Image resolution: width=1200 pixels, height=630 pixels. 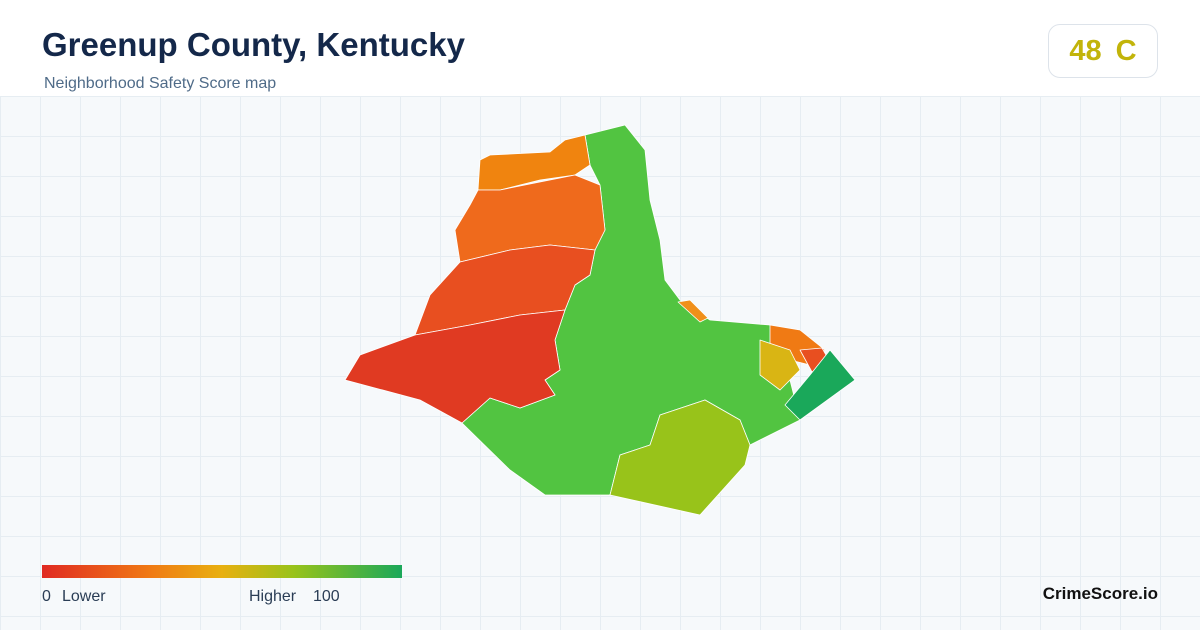 I want to click on grade: C, so click(x=1126, y=50).